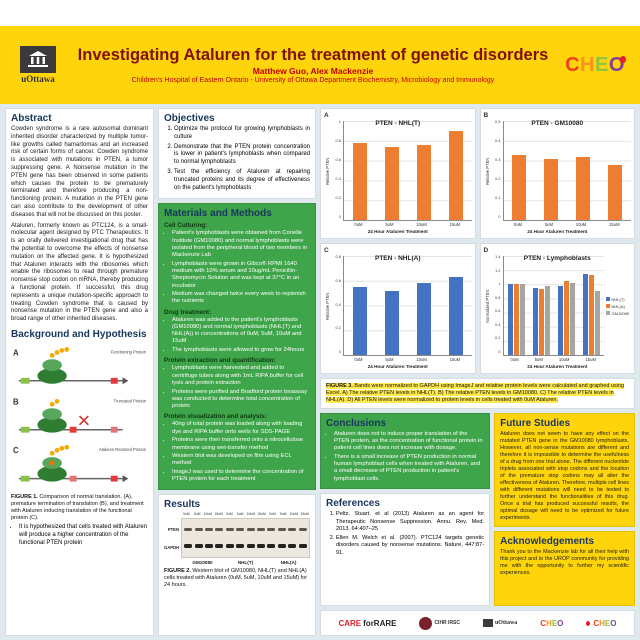 The height and width of the screenshot is (640, 640). Describe the element at coordinates (356, 423) in the screenshot. I see `conclusions-heading: Conclusions` at that location.